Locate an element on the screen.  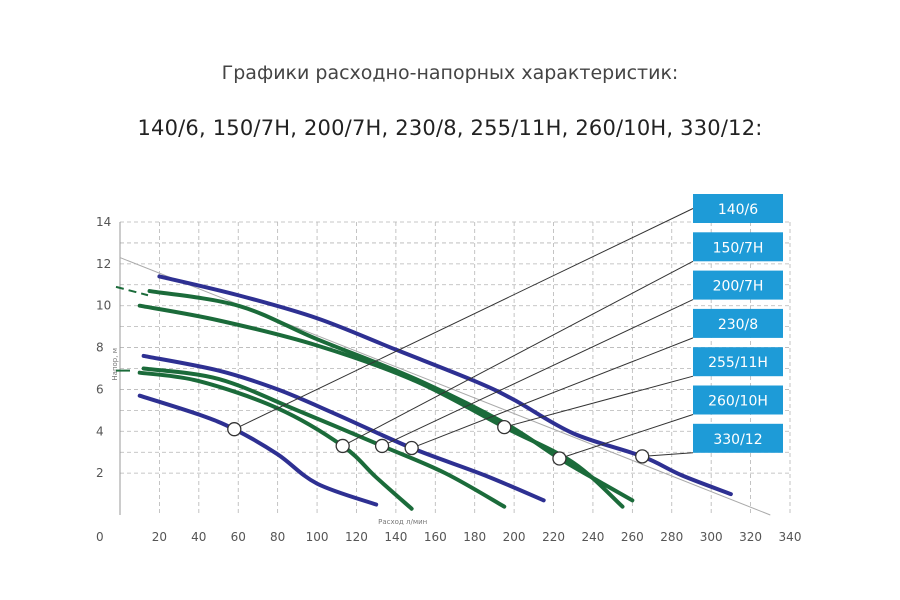
y-tick-label: 10 is located at coordinates (103, 306).